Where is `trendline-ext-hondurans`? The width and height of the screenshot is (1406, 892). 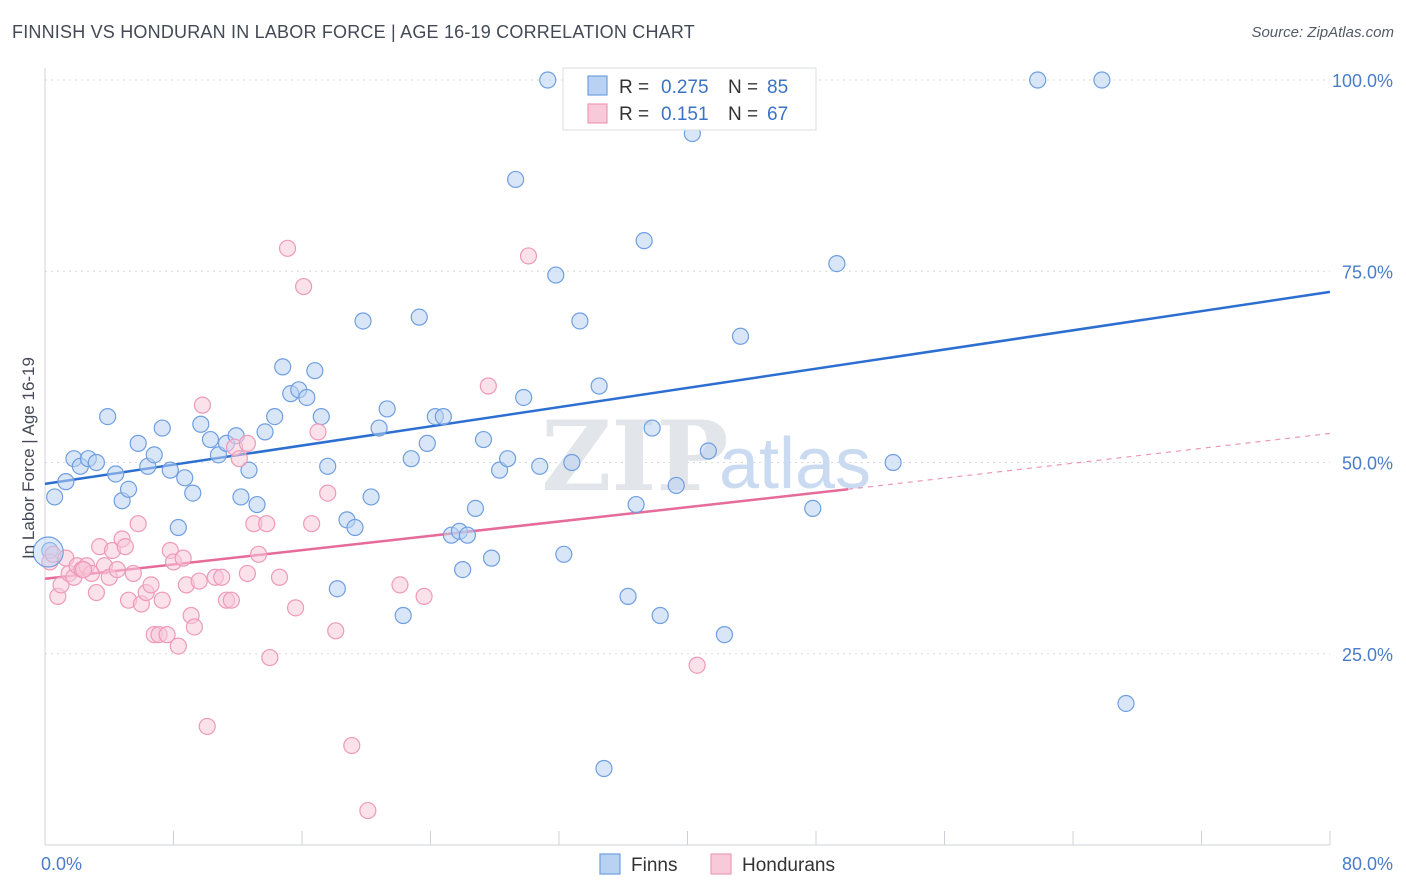 trendline-ext-hondurans is located at coordinates (1089, 461).